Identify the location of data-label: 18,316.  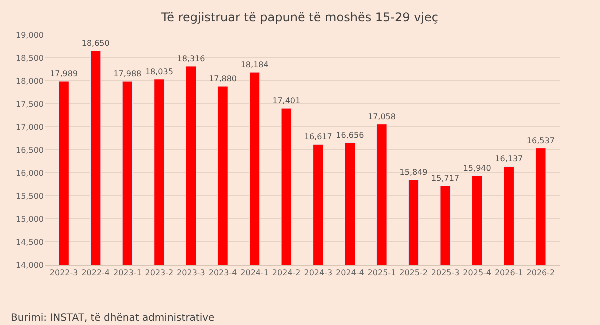
(191, 59).